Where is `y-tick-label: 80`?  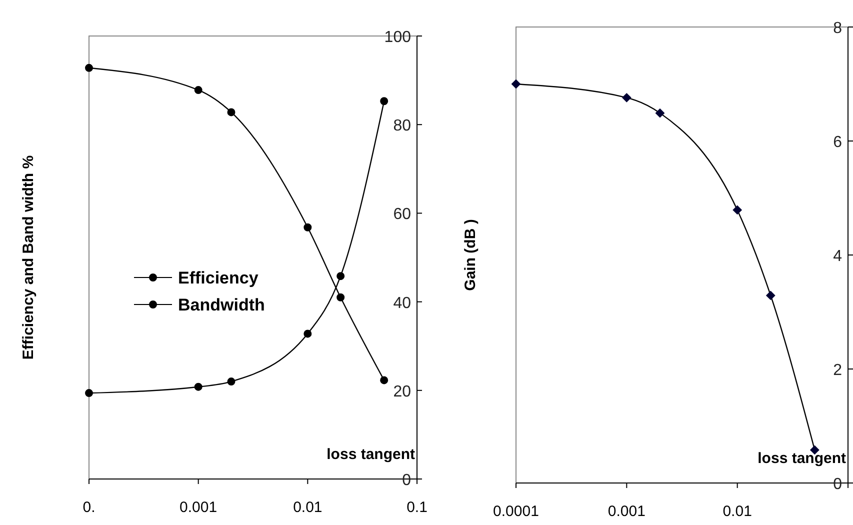 y-tick-label: 80 is located at coordinates (402, 126).